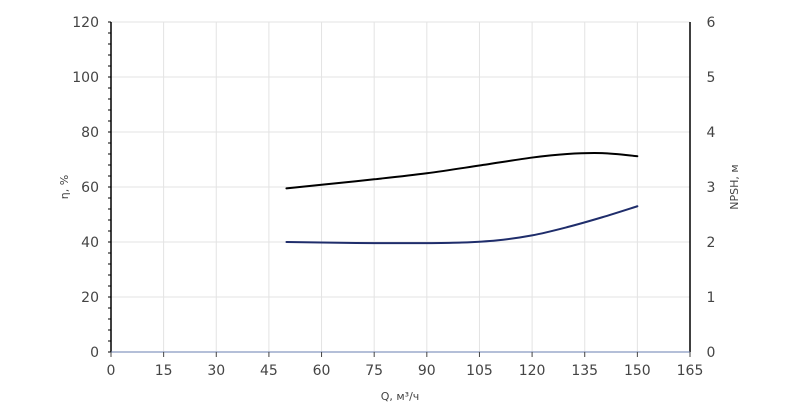 Image resolution: width=800 pixels, height=413 pixels. I want to click on x-tick-label: 135, so click(584, 371).